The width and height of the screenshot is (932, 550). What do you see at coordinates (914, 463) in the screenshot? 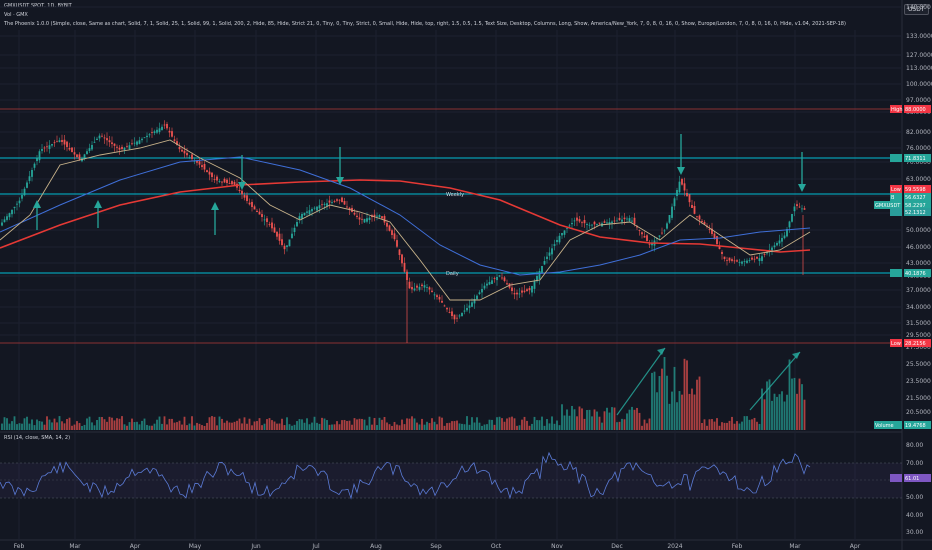
I see `rsi-axis-label: 70.00` at bounding box center [914, 463].